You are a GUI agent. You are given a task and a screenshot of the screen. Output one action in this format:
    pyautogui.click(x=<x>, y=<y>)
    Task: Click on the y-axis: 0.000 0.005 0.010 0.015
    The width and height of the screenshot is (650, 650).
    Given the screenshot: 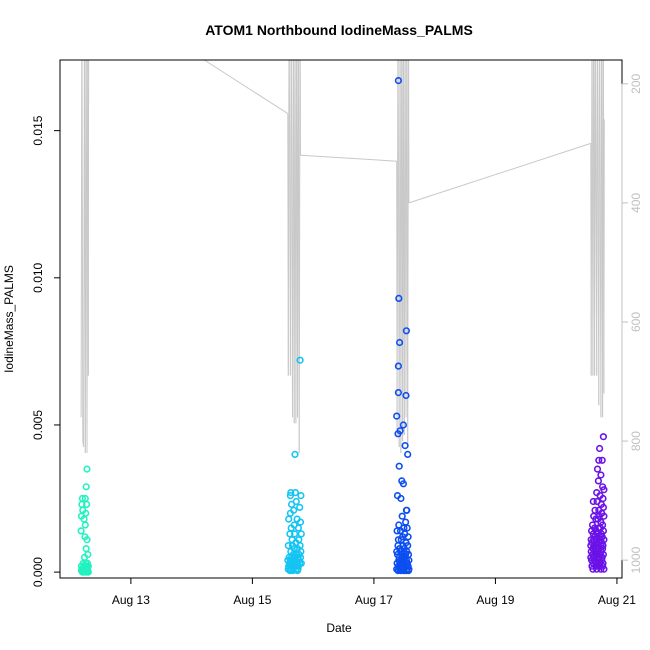 What is the action you would take?
    pyautogui.click(x=46, y=351)
    